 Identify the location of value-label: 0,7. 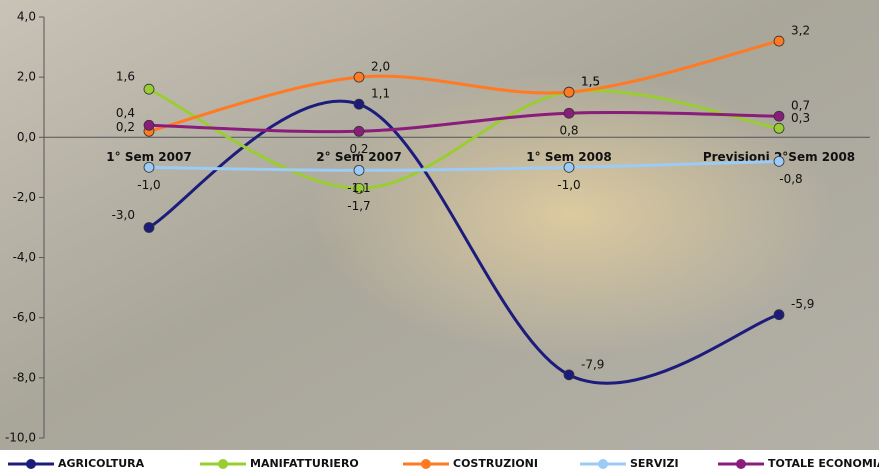
(800, 106).